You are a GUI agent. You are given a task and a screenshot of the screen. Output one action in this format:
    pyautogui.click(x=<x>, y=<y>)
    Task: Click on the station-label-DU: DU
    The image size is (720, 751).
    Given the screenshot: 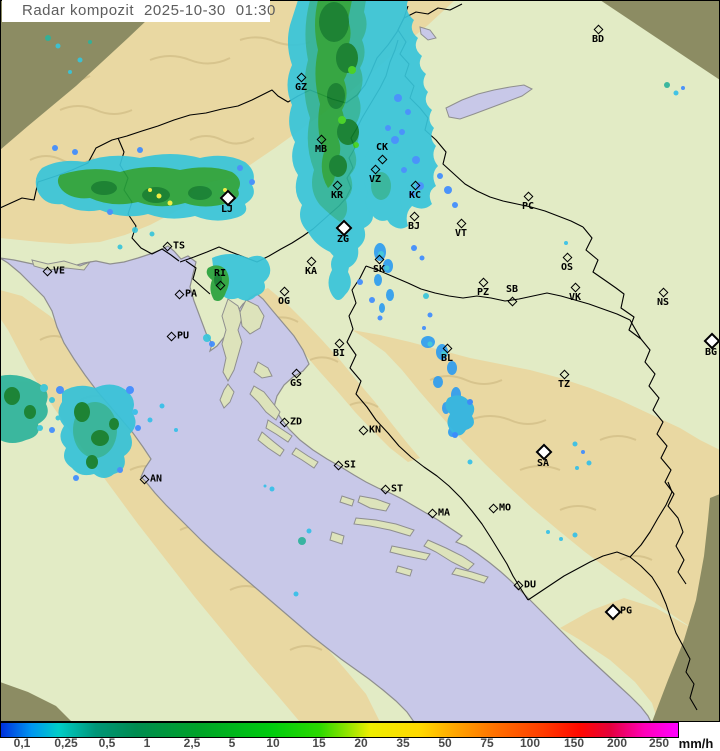 What is the action you would take?
    pyautogui.click(x=530, y=585)
    